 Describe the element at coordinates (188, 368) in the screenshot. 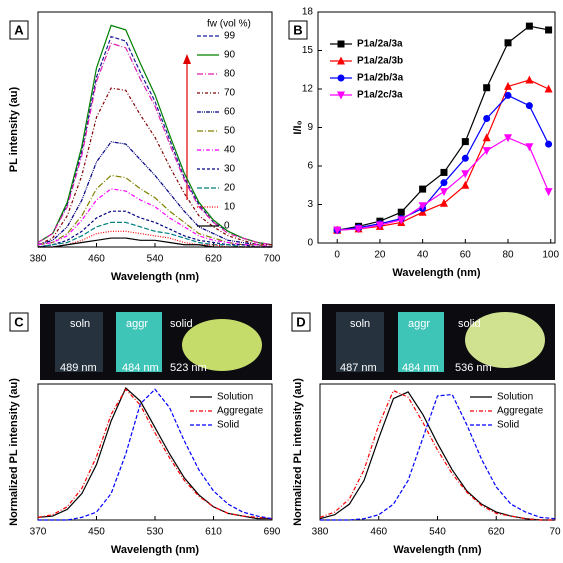

I see `photo-peak: 523 nm` at that location.